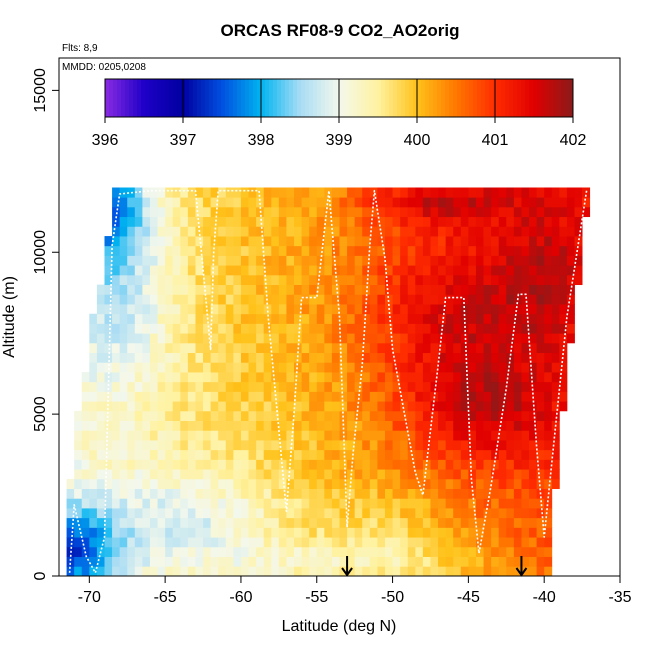 This screenshot has height=655, width=650. I want to click on latitude-markers, so click(434, 566).